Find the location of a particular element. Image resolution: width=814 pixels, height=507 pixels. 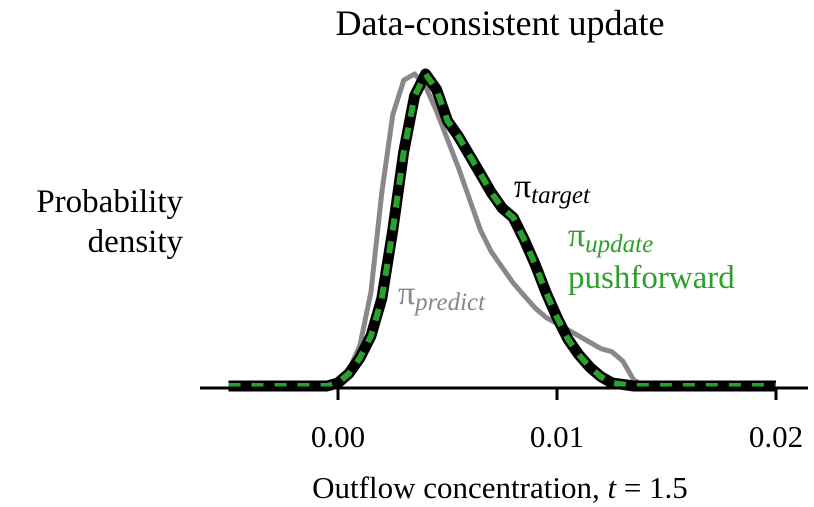

y-axis-label-line-1: Probability is located at coordinates (109, 202).